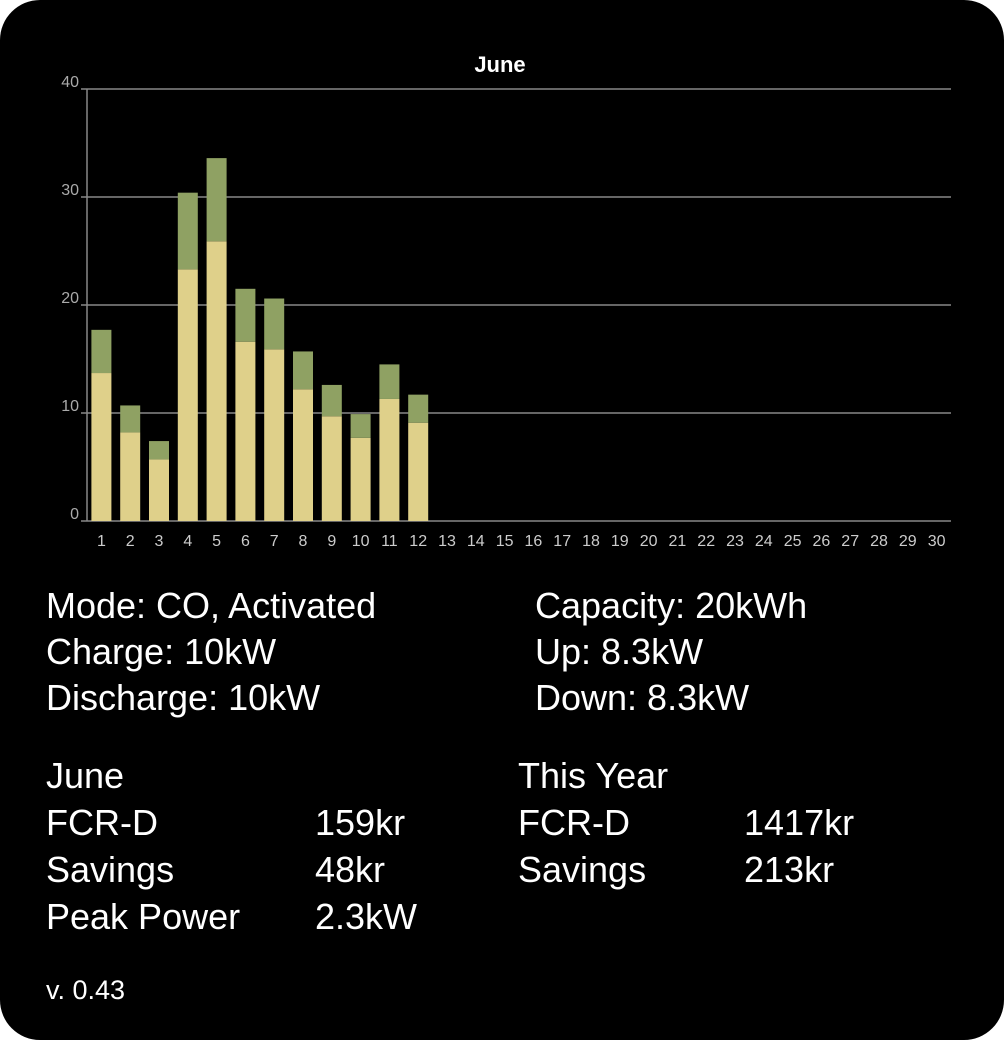 The image size is (1004, 1040). Describe the element at coordinates (534, 541) in the screenshot. I see `x-tick-label: 16` at that location.